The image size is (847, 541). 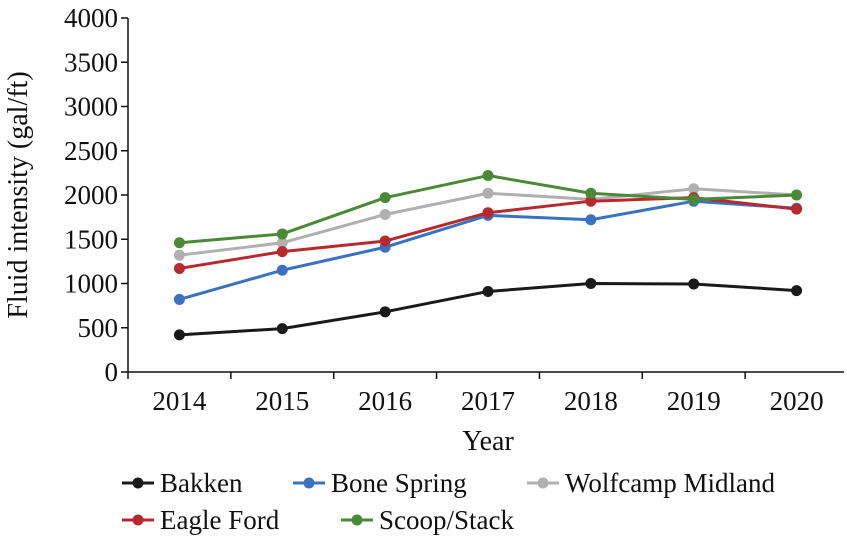 I want to click on legend-label: Scoop/Stack, so click(x=446, y=520).